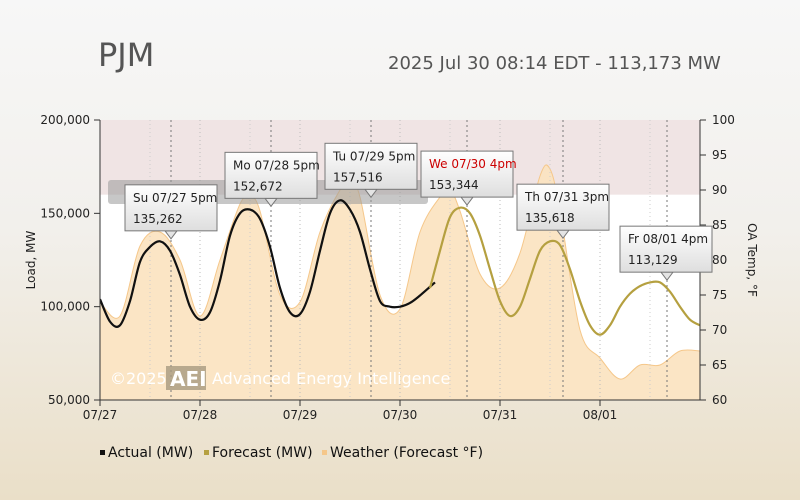 The width and height of the screenshot is (800, 500). What do you see at coordinates (719, 295) in the screenshot?
I see `y2-tick-label: 75` at bounding box center [719, 295].